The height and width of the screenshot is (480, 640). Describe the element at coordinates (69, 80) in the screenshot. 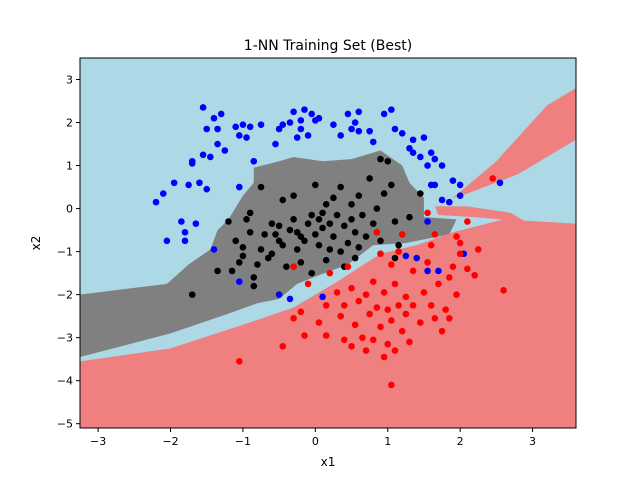

I see `y-tick-label: 3` at that location.